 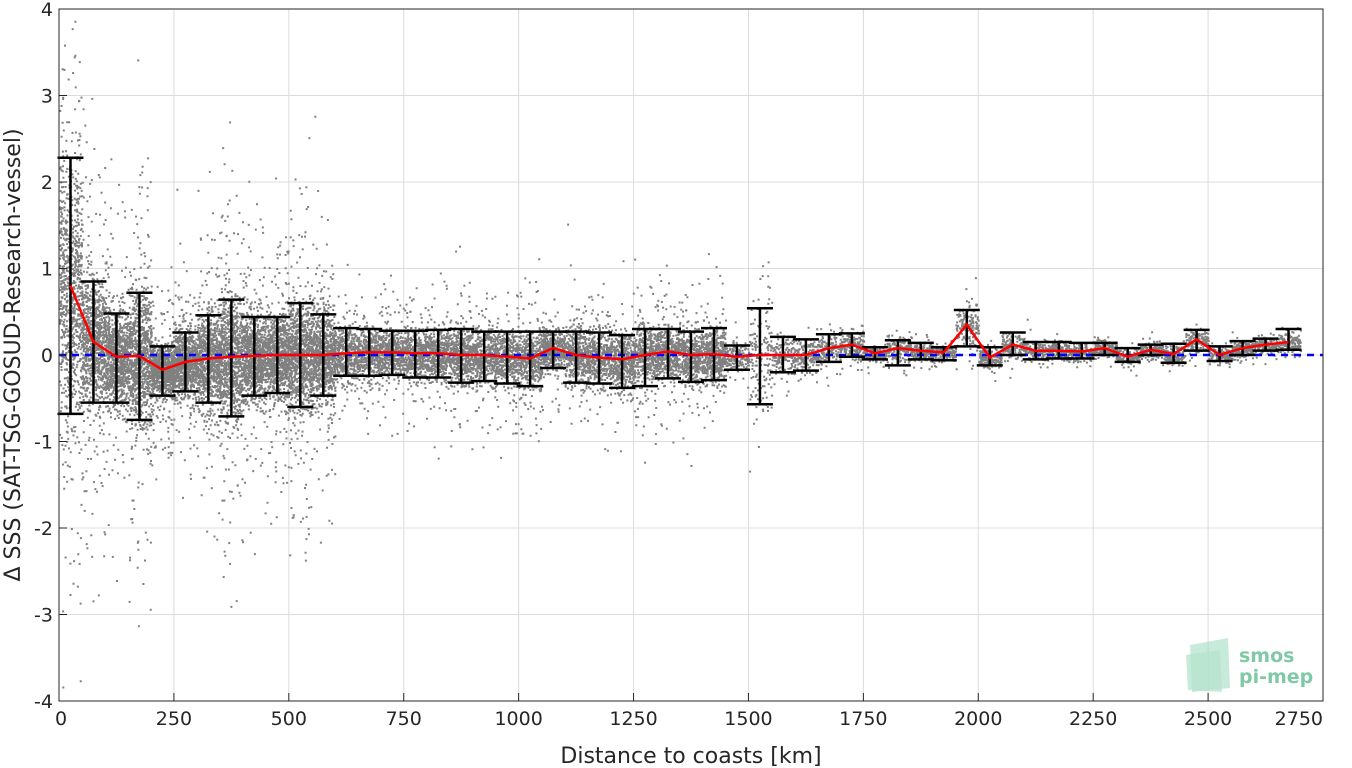 I want to click on smos-pimep-logo: smos pi-mep, so click(x=1249, y=665).